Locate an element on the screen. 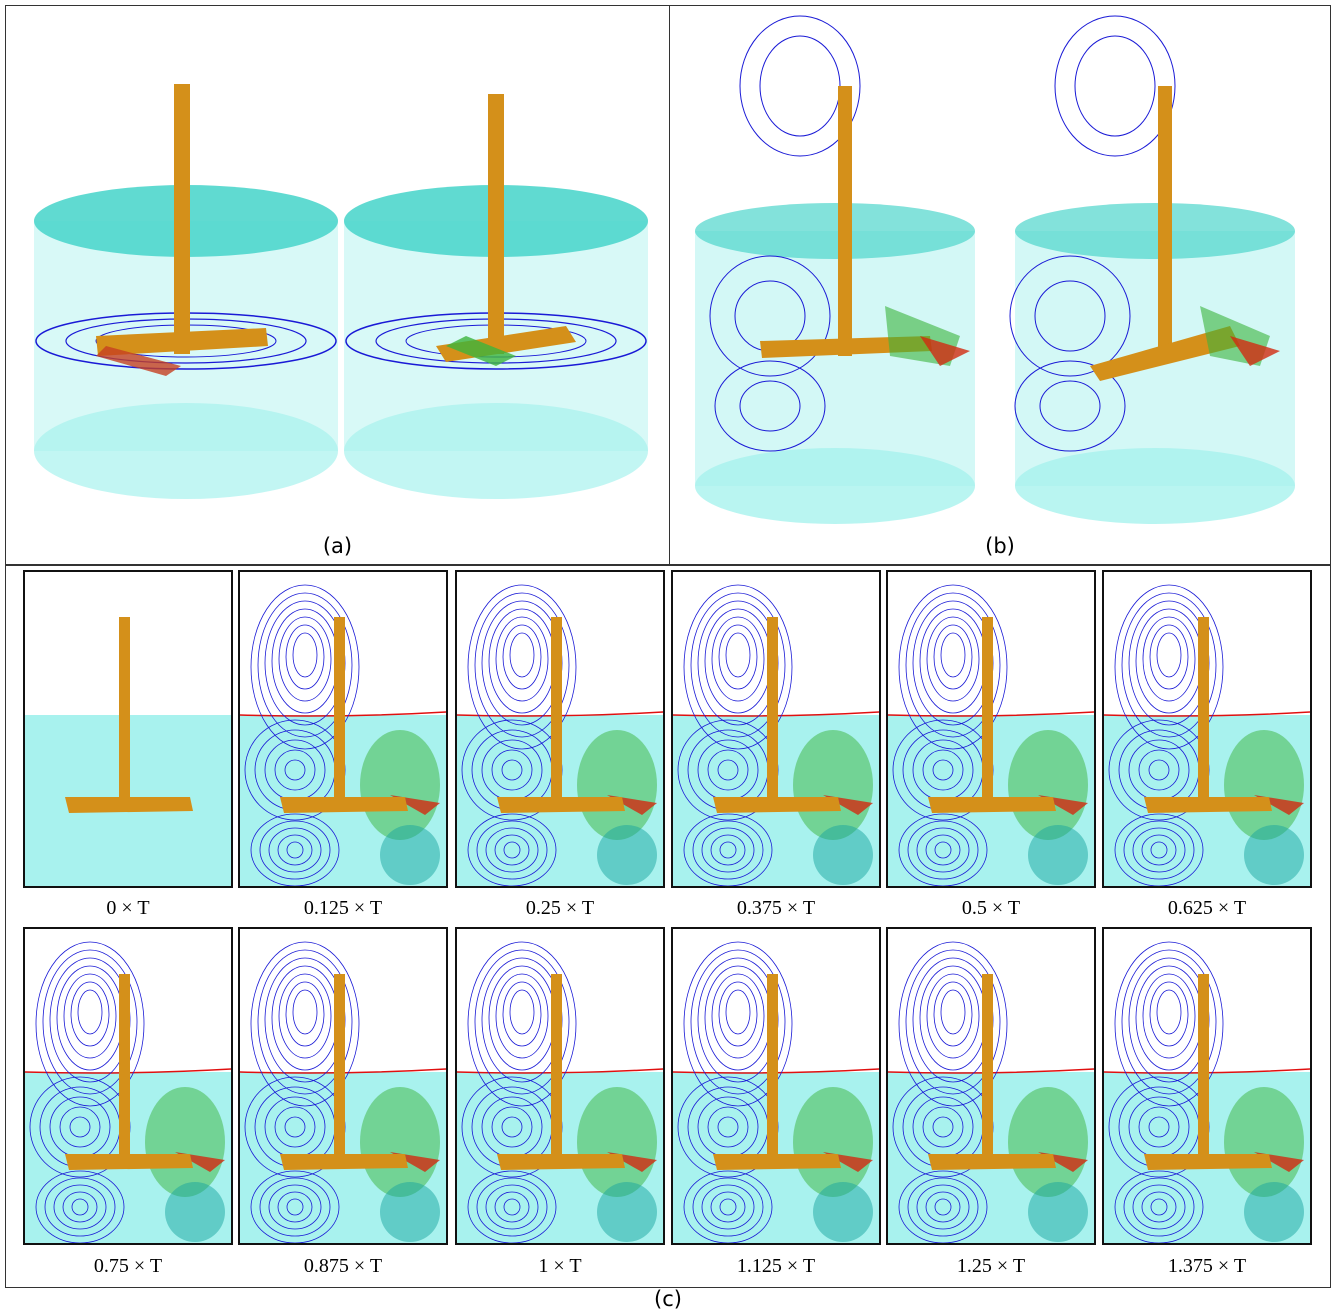  time-caption: 1.125 × T is located at coordinates (776, 1266).